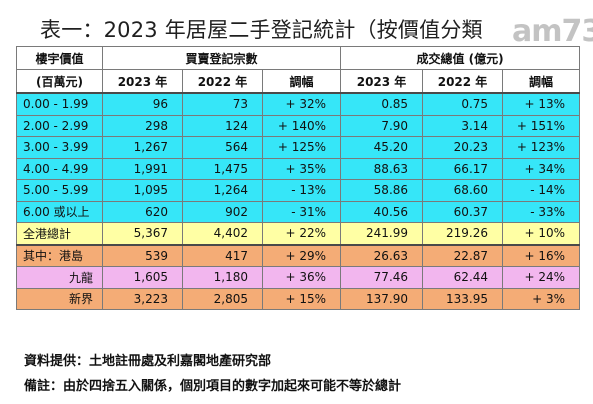 This screenshot has height=404, width=593. I want to click on reg-2023-cell: 1,267, so click(142, 147).